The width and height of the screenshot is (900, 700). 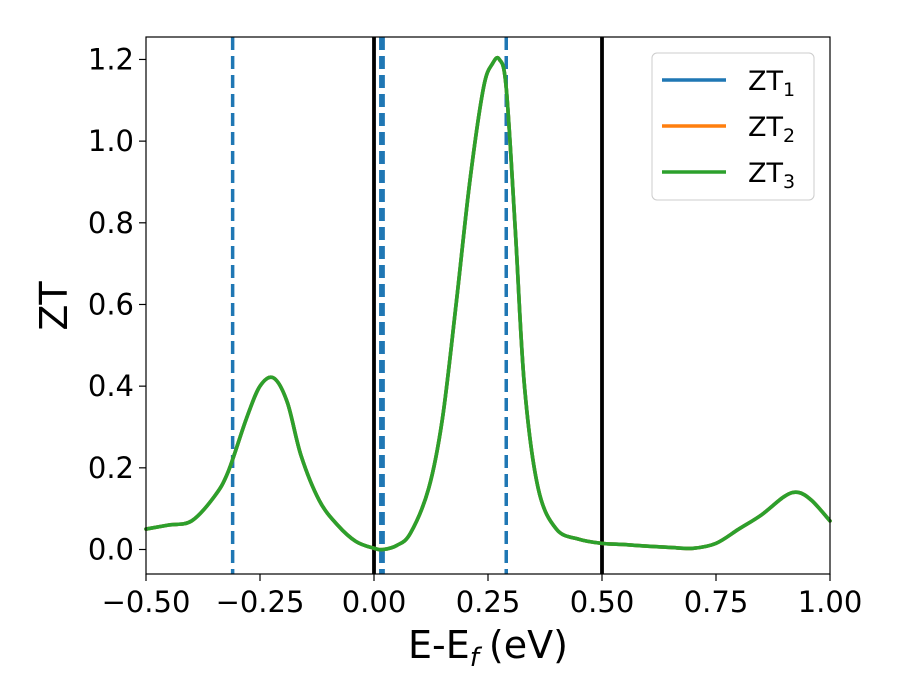 What do you see at coordinates (771, 129) in the screenshot?
I see `legend-label-zt2: ZT2` at bounding box center [771, 129].